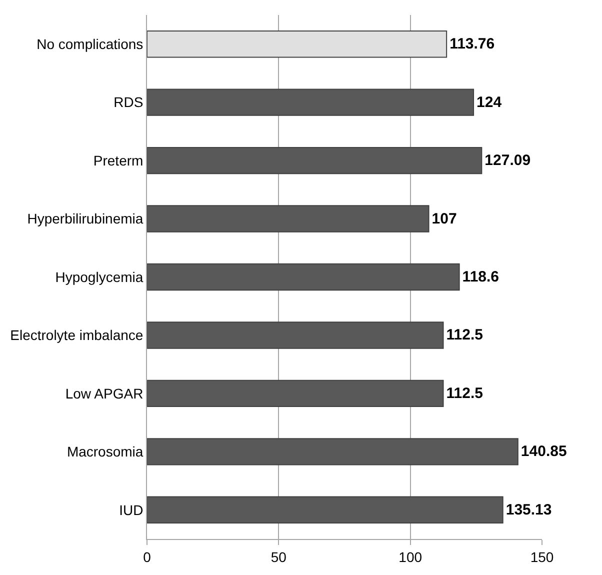 The width and height of the screenshot is (602, 575). I want to click on x-tick-label: 150, so click(542, 556).